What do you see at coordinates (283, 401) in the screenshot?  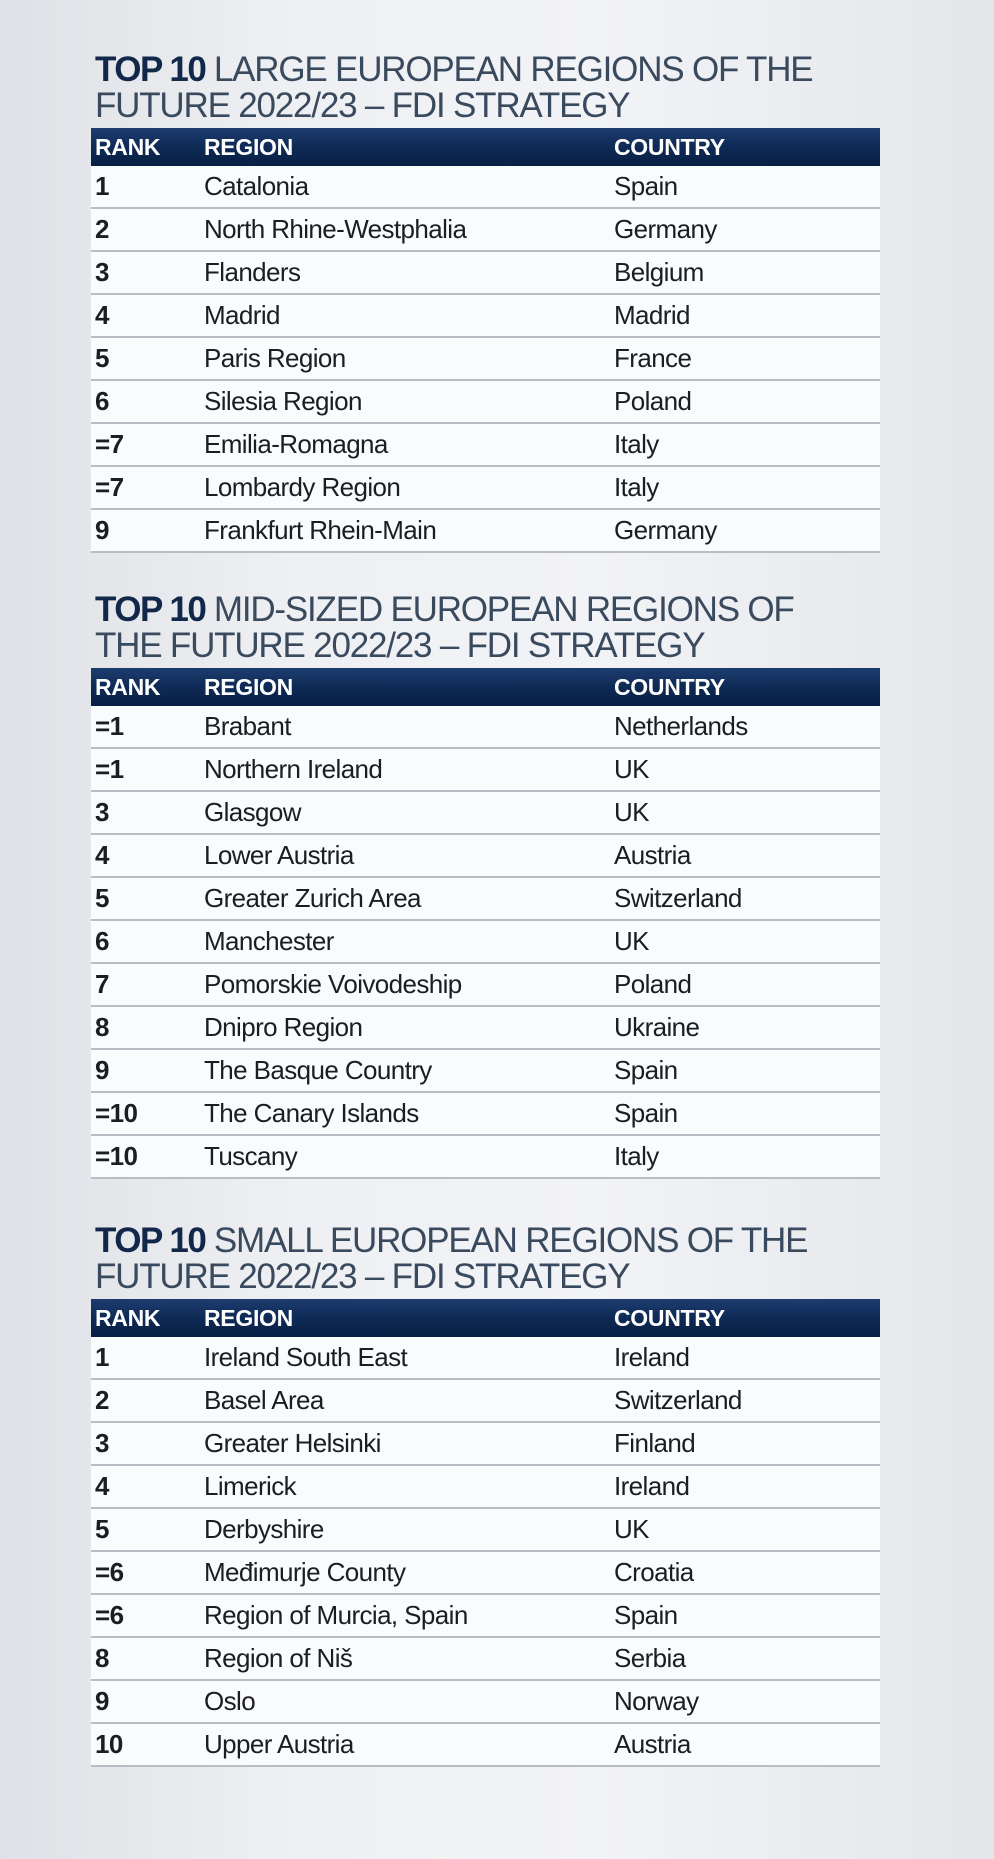 I see `region-cell: Silesia Region` at bounding box center [283, 401].